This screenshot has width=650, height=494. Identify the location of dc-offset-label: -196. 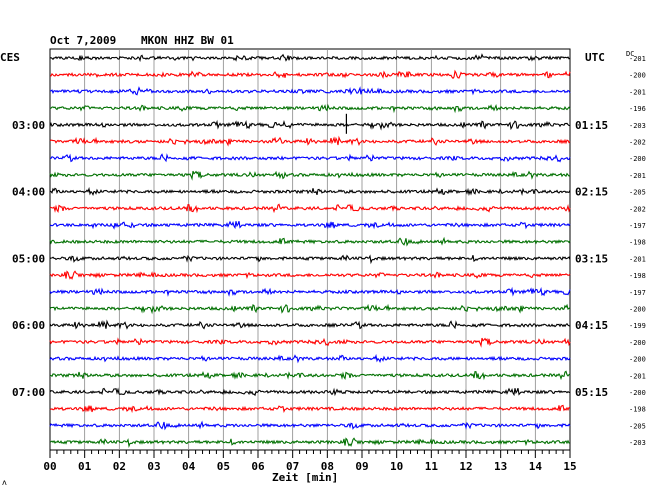
(637, 109).